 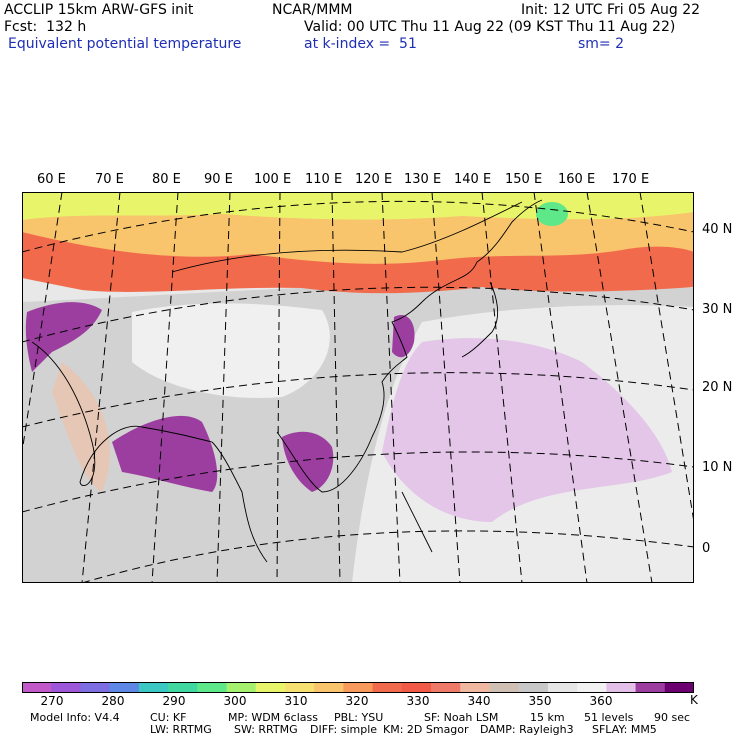 What do you see at coordinates (296, 701) in the screenshot?
I see `colorbar-tick-label: 310` at bounding box center [296, 701].